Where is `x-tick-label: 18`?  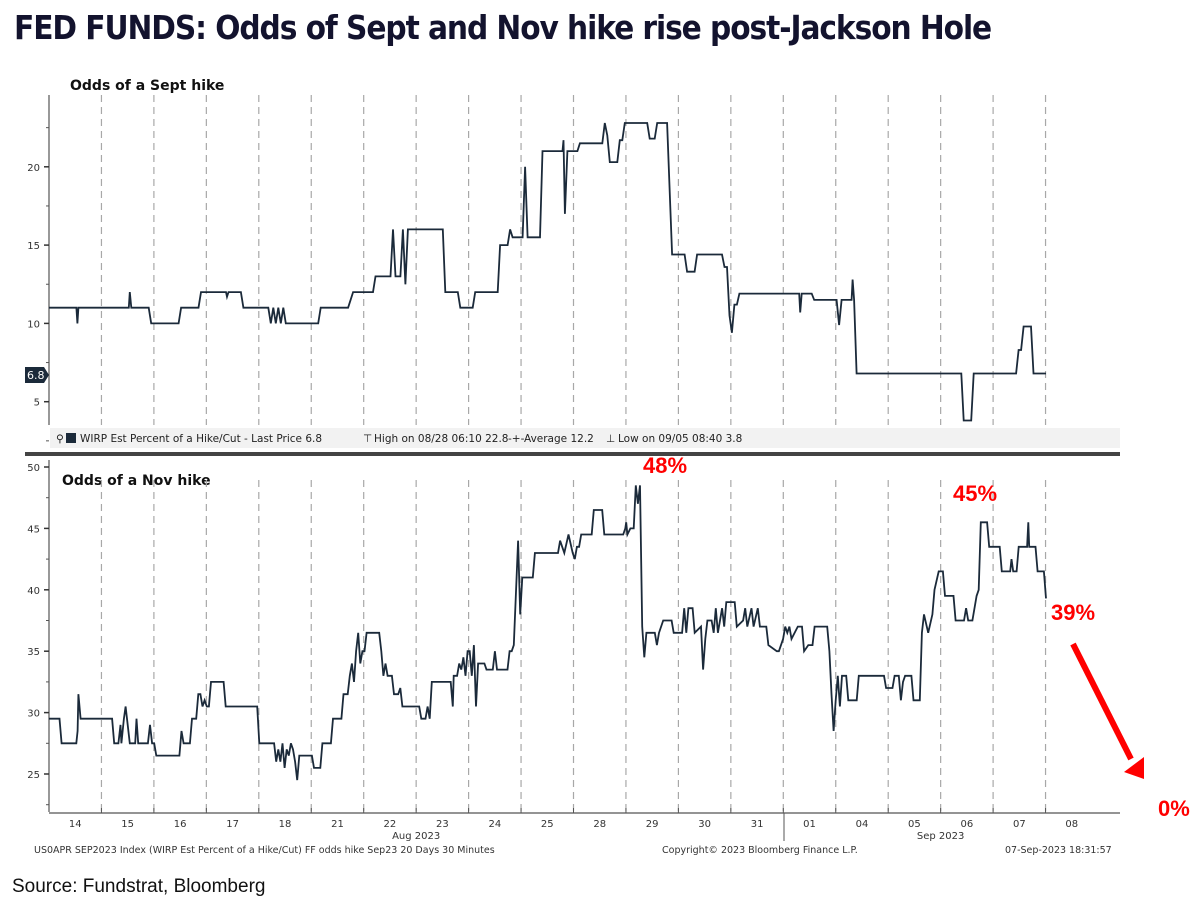
x-tick-label: 18 is located at coordinates (285, 824).